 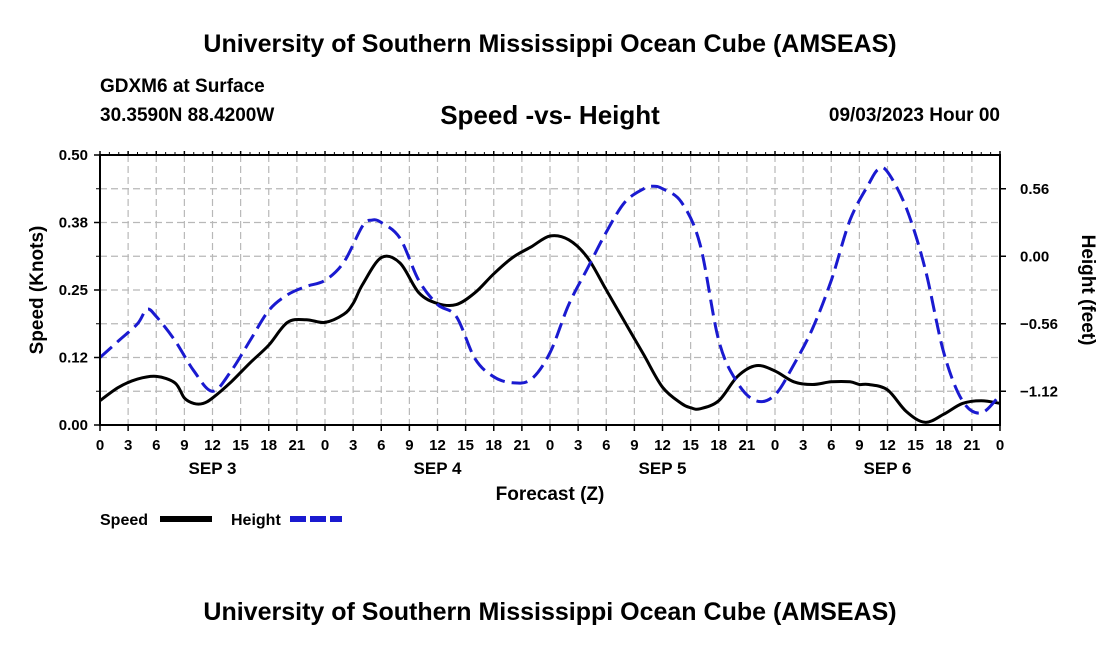 I want to click on y-right-tick-label: 0.56, so click(x=1034, y=189).